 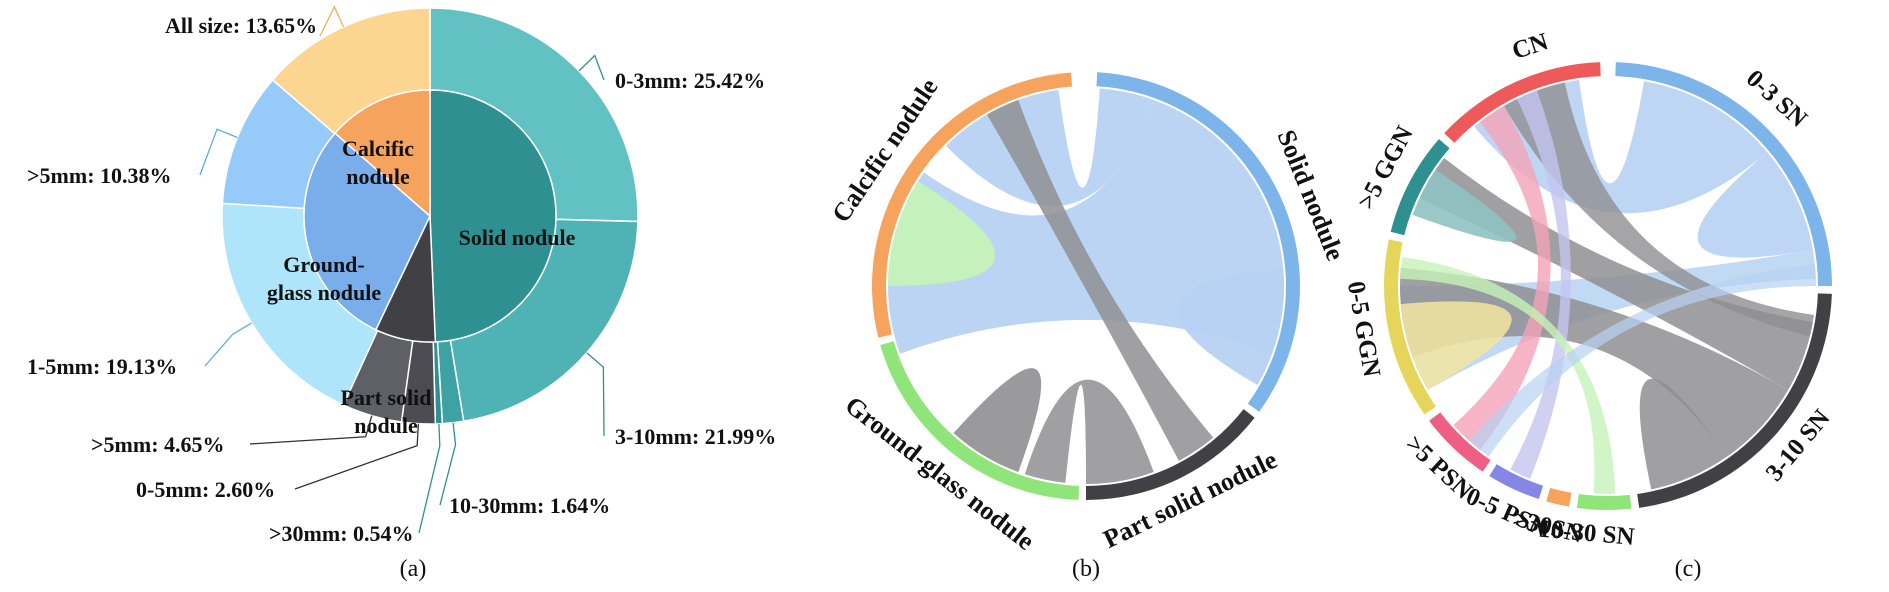 I want to click on group-arc-ground-glass-nodule, so click(x=980, y=420).